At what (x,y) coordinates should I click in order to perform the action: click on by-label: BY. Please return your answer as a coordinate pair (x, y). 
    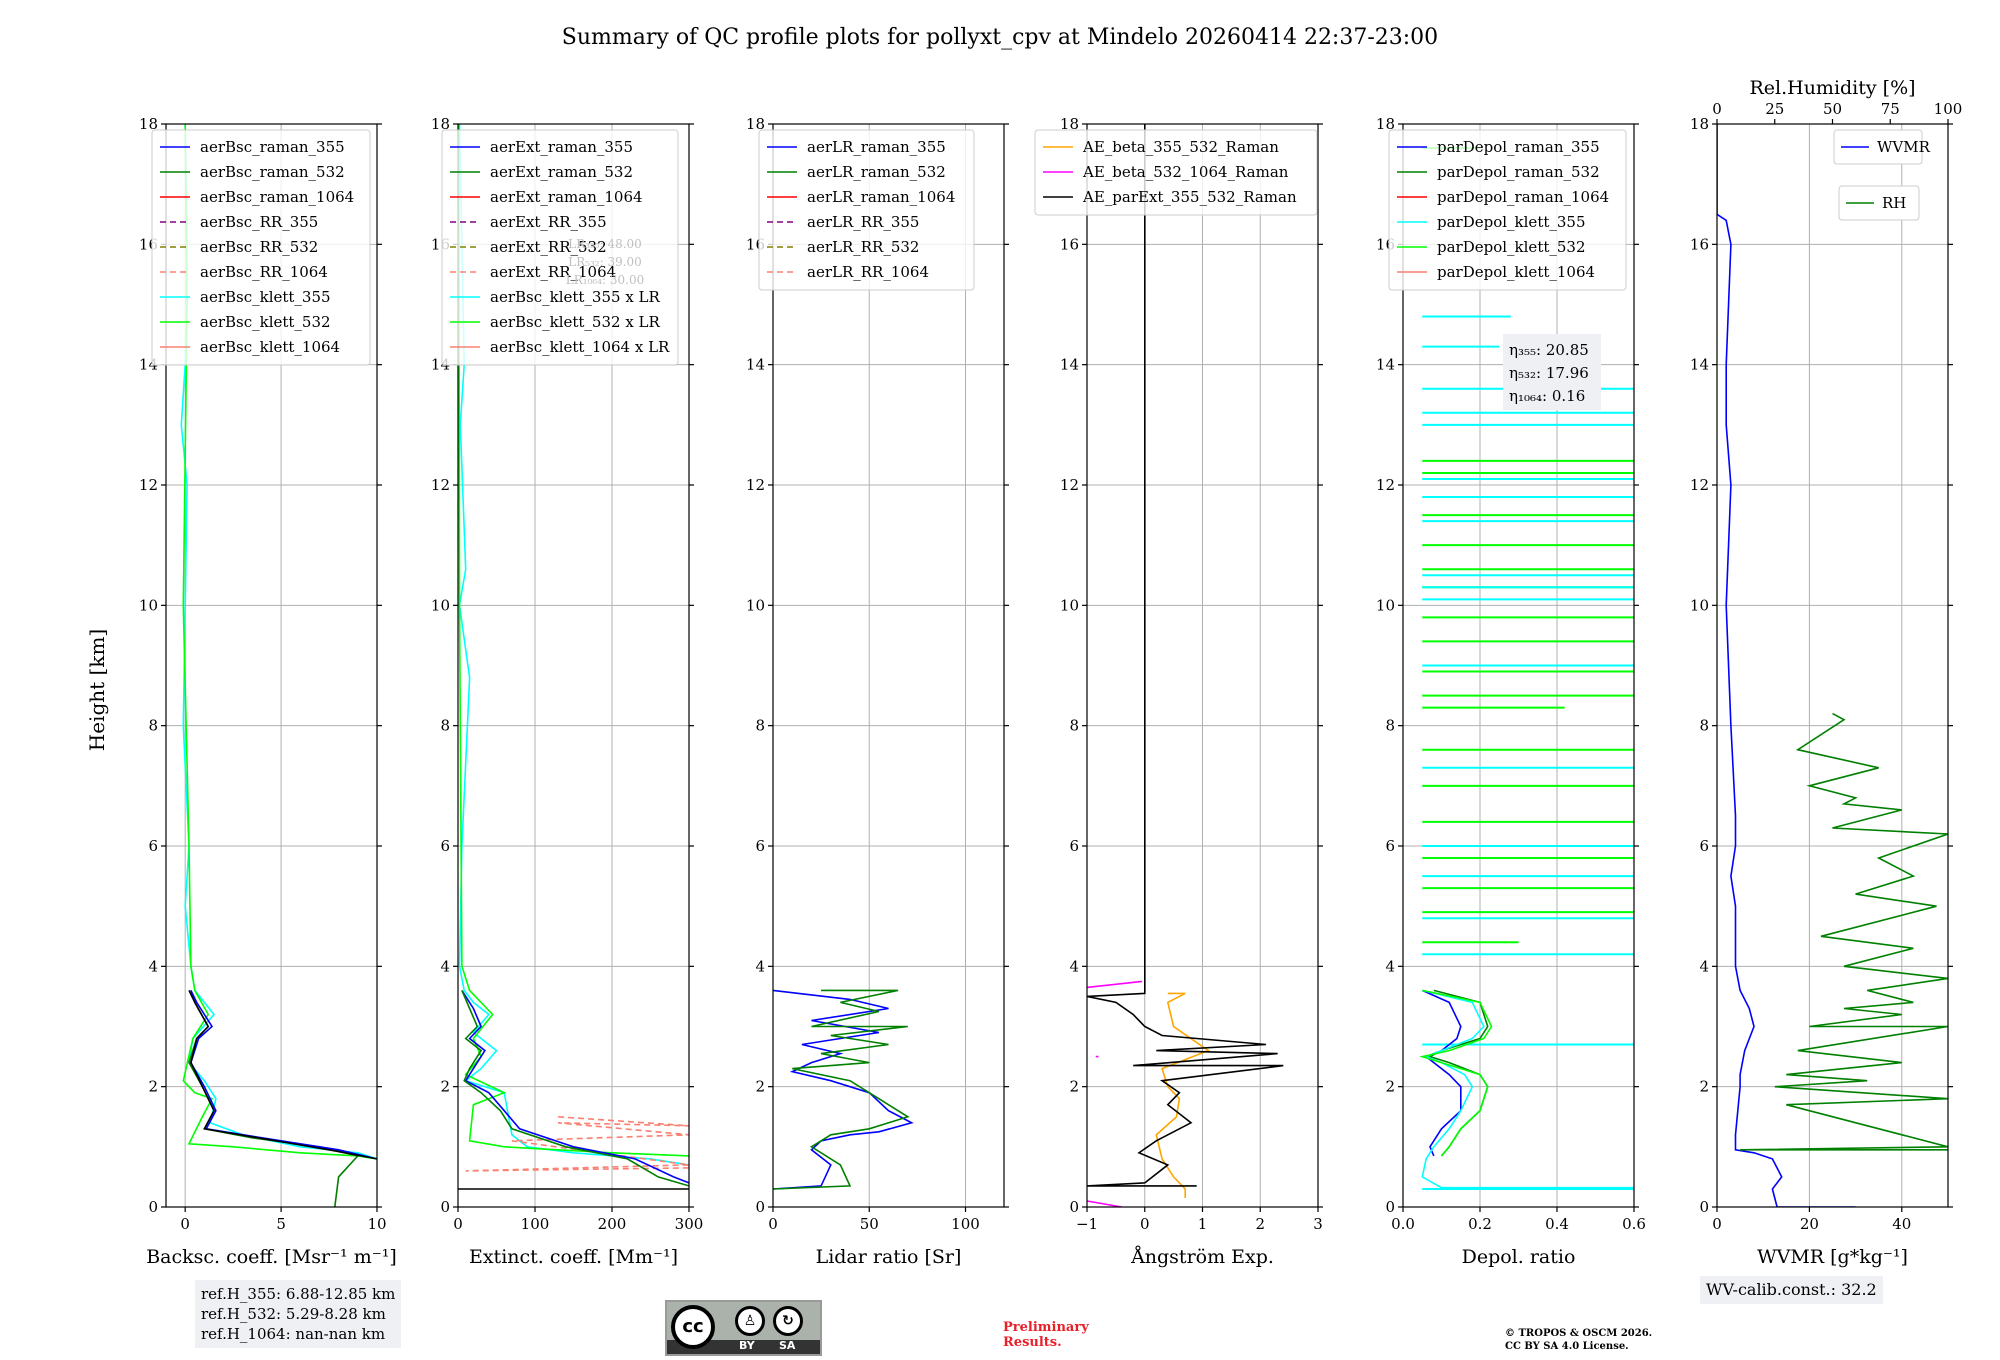
    Looking at the image, I should click on (747, 1345).